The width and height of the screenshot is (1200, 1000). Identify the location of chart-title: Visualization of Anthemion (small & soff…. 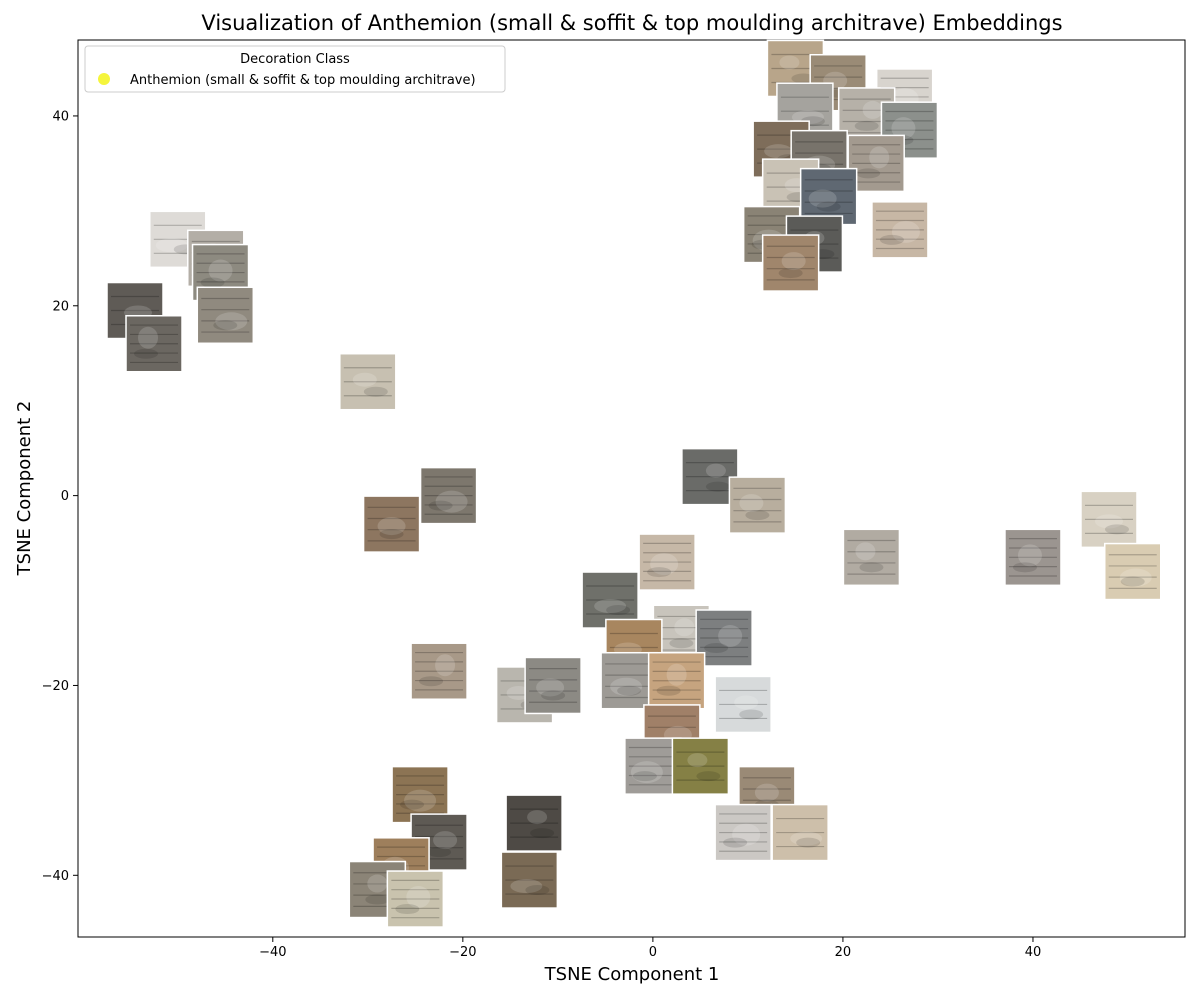
(631, 23).